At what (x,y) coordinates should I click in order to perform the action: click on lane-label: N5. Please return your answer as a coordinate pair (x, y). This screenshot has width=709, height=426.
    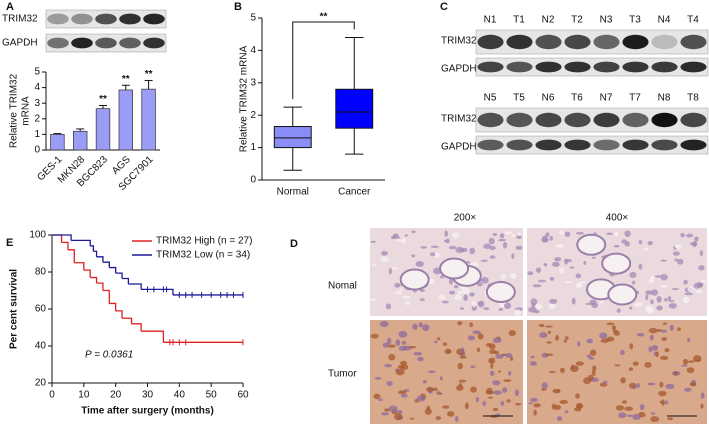
    Looking at the image, I should click on (490, 98).